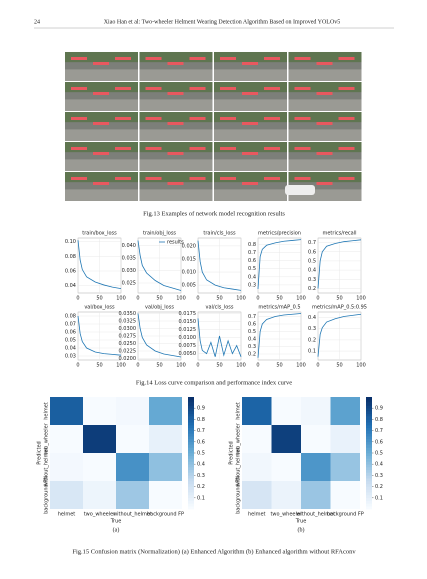  Describe the element at coordinates (175, 243) in the screenshot. I see `legend-label: results` at that location.